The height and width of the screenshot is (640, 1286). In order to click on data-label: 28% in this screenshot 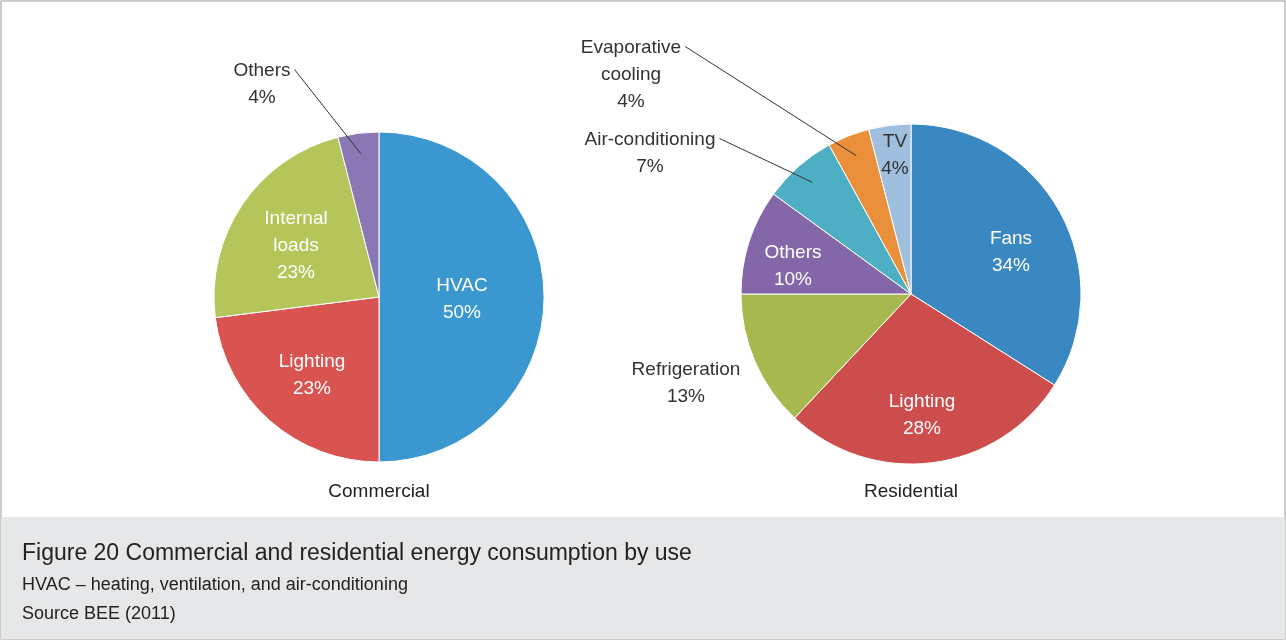, I will do `click(922, 427)`.